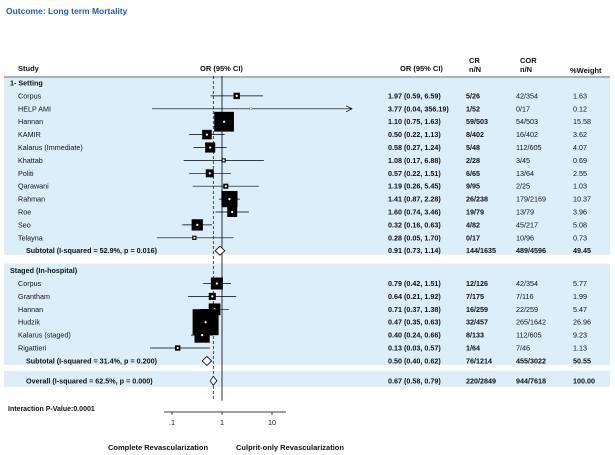 Image resolution: width=615 pixels, height=455 pixels. Describe the element at coordinates (414, 134) in the screenshot. I see `or-ci-value: 0.50 (0.22, 1.13)` at that location.